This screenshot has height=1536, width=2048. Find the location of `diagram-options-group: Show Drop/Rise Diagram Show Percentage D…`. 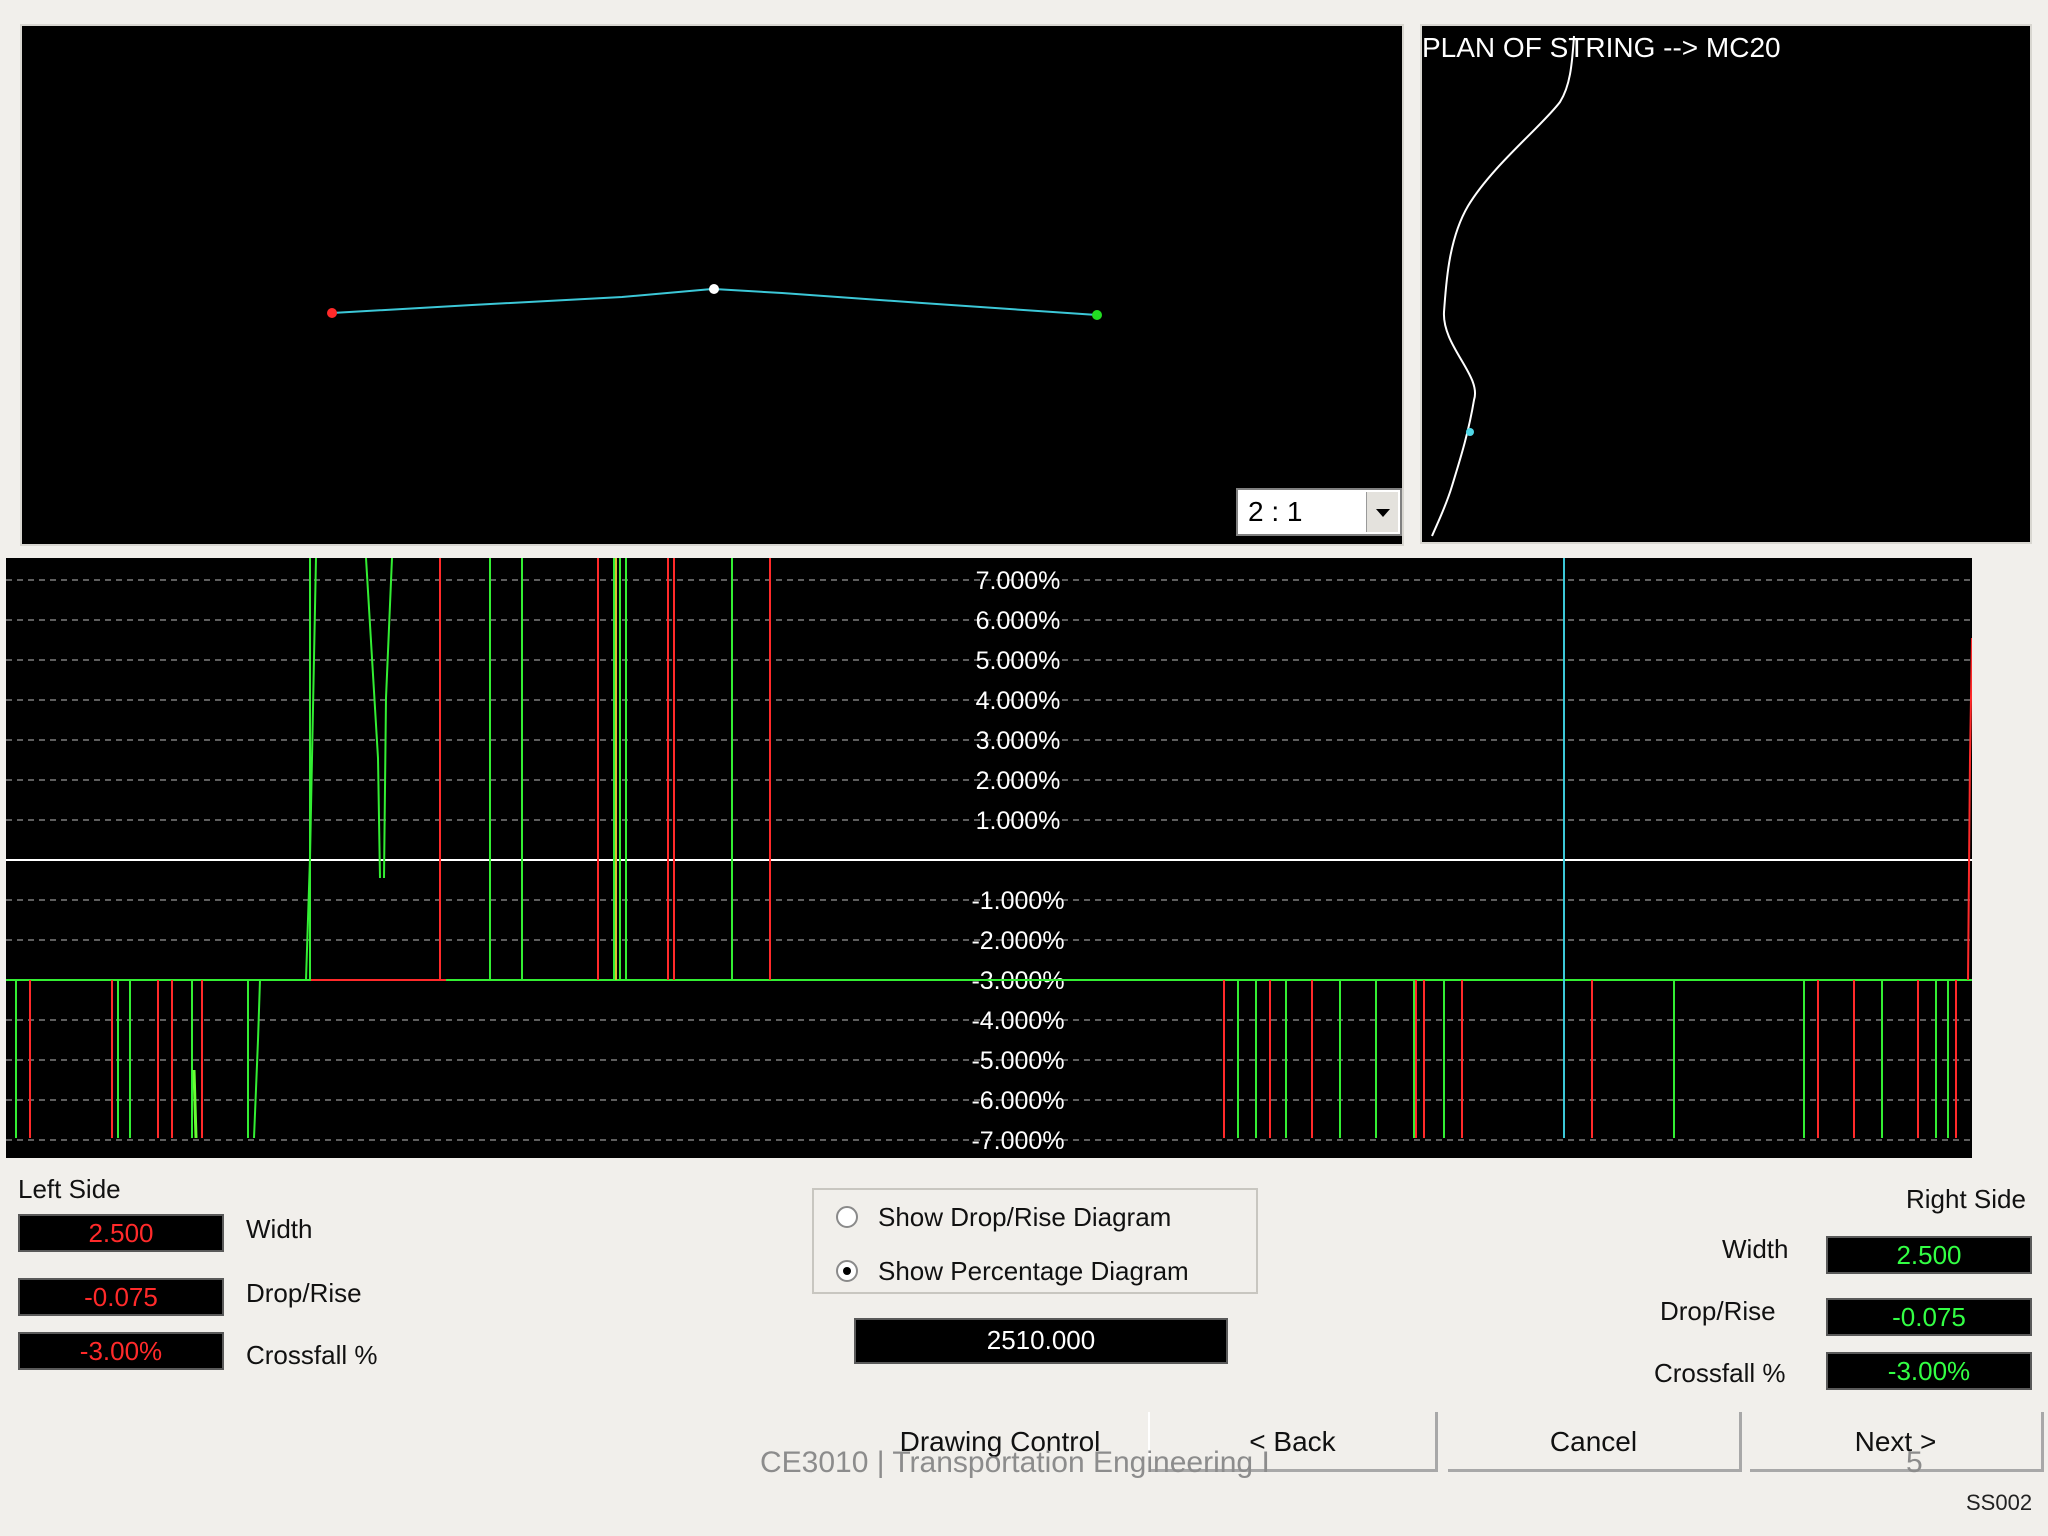

diagram-options-group: Show Drop/Rise Diagram Show Percentage D… is located at coordinates (1035, 1241).